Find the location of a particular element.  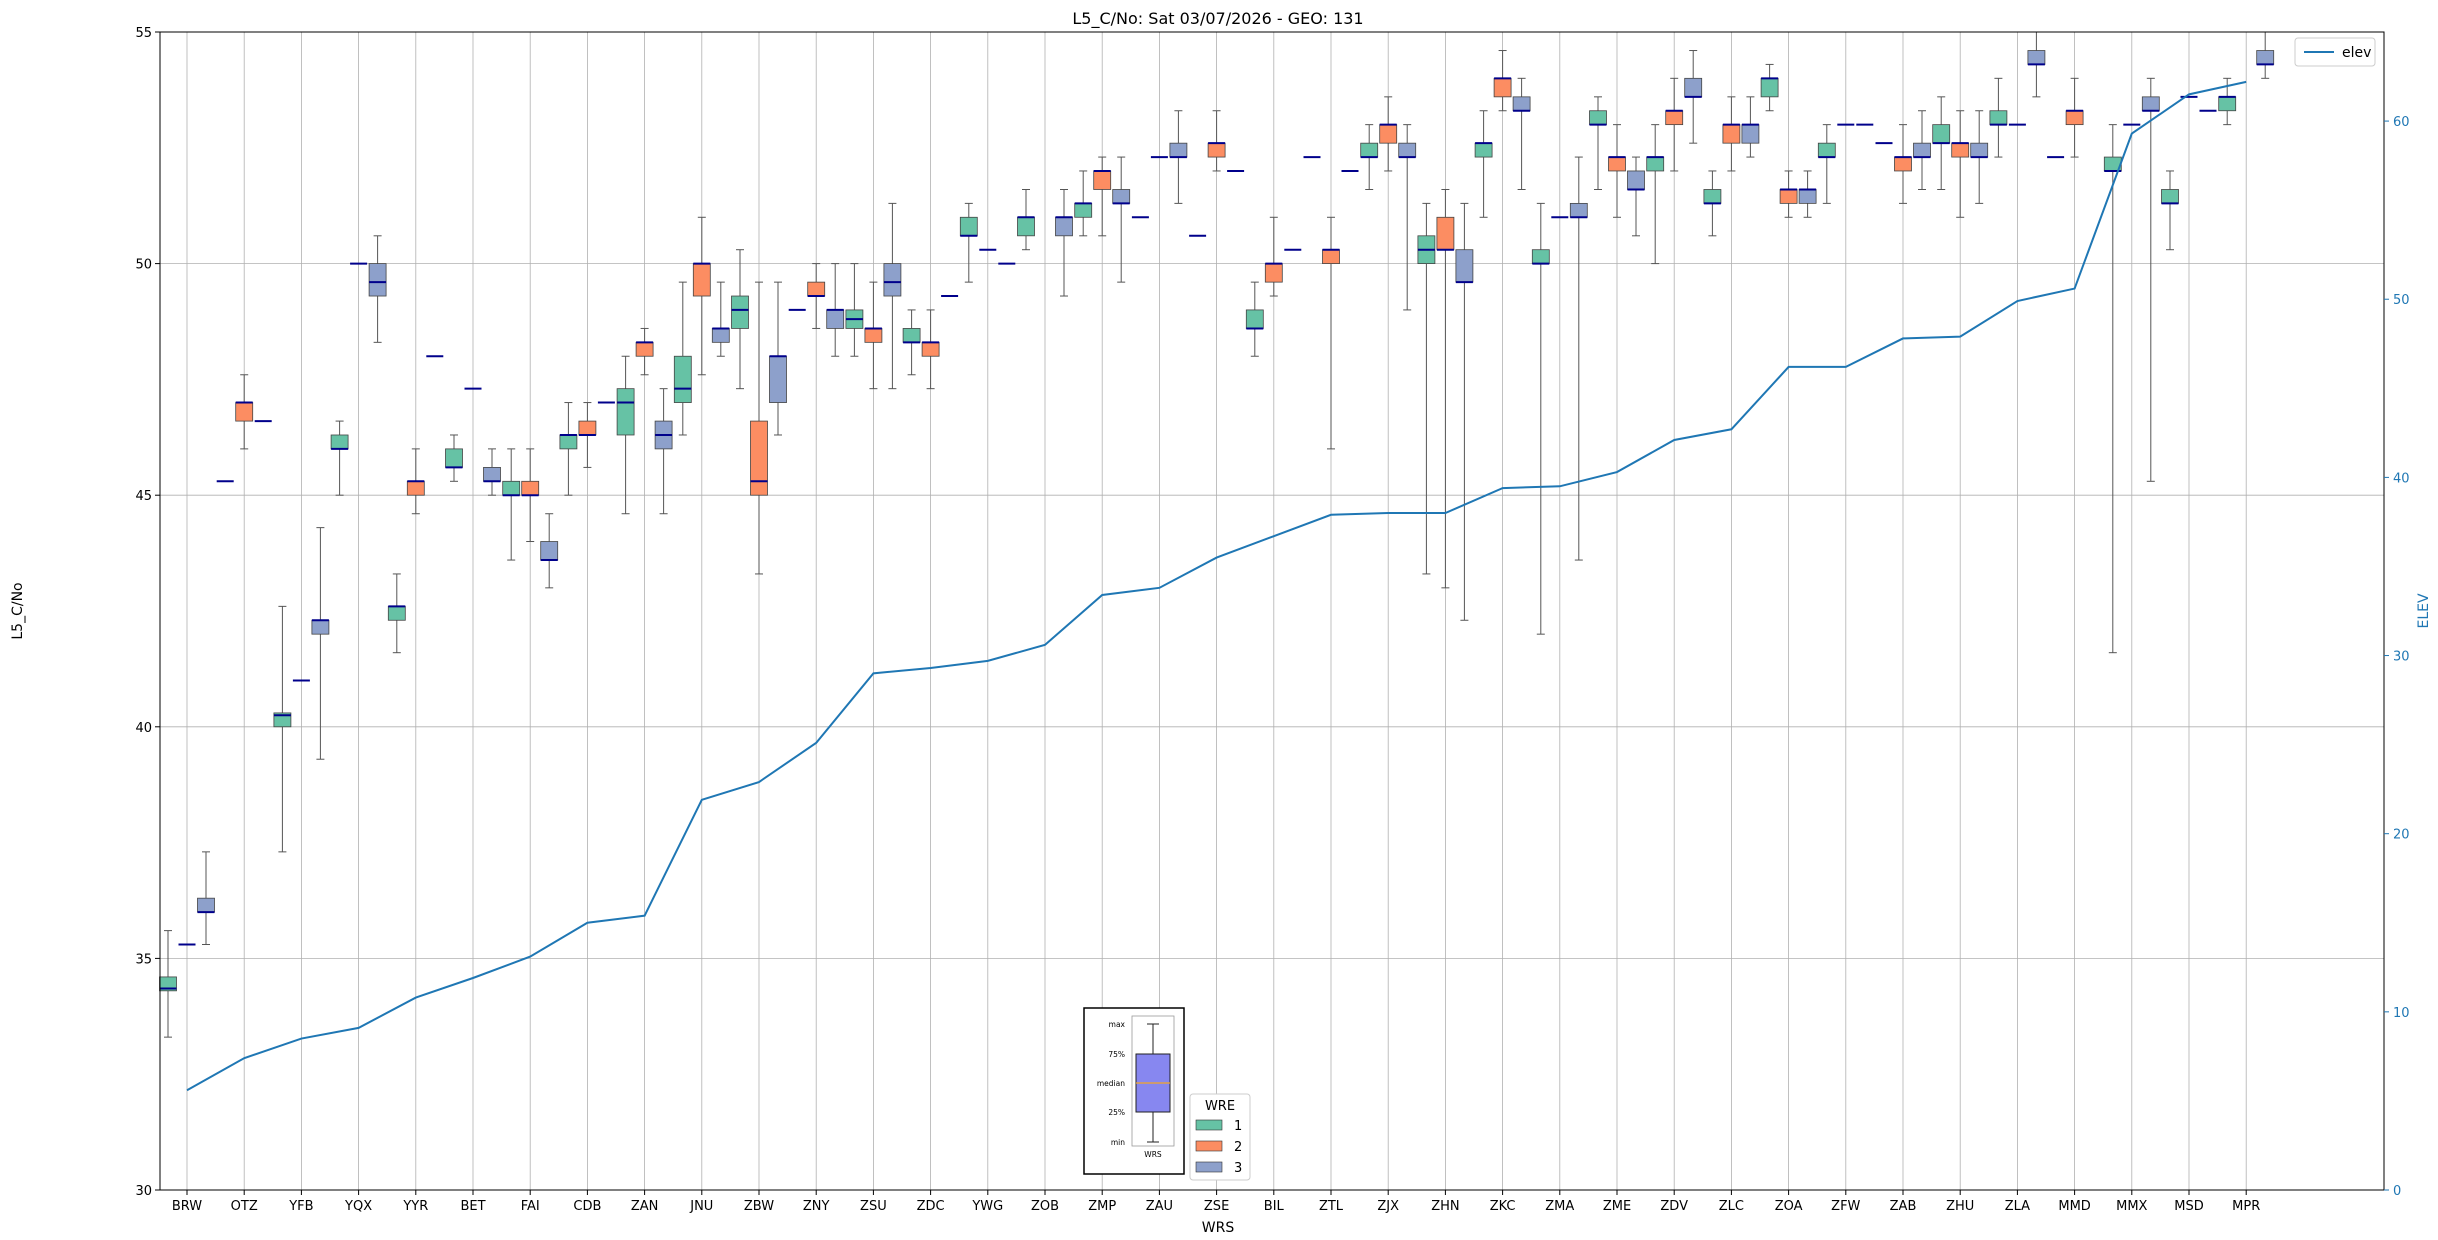

x-tick-label: ZAB is located at coordinates (1903, 1206).